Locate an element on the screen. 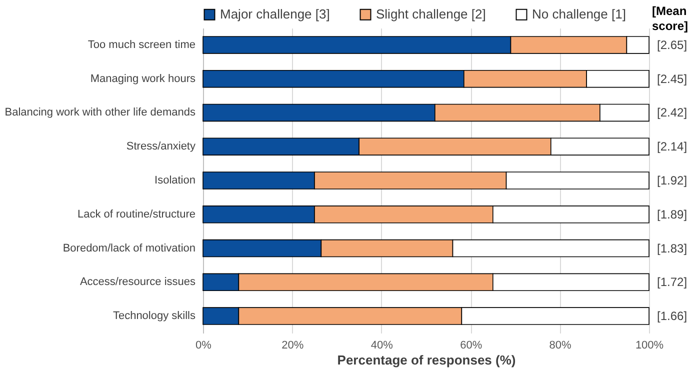  legend-label: Slight challenge [2] is located at coordinates (431, 14).